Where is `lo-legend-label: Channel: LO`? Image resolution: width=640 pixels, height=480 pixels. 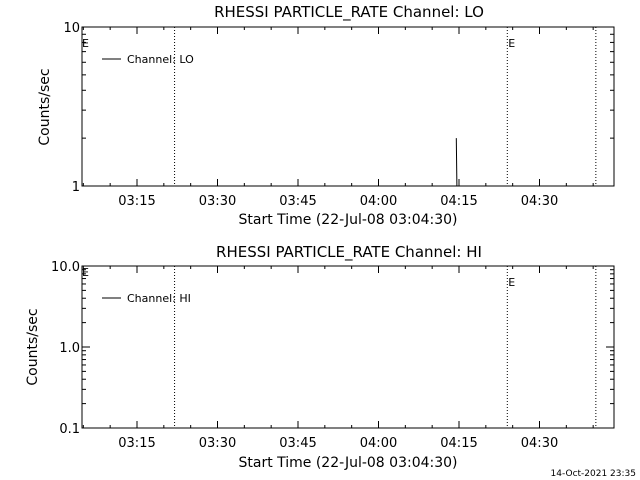 lo-legend-label: Channel: LO is located at coordinates (160, 59).